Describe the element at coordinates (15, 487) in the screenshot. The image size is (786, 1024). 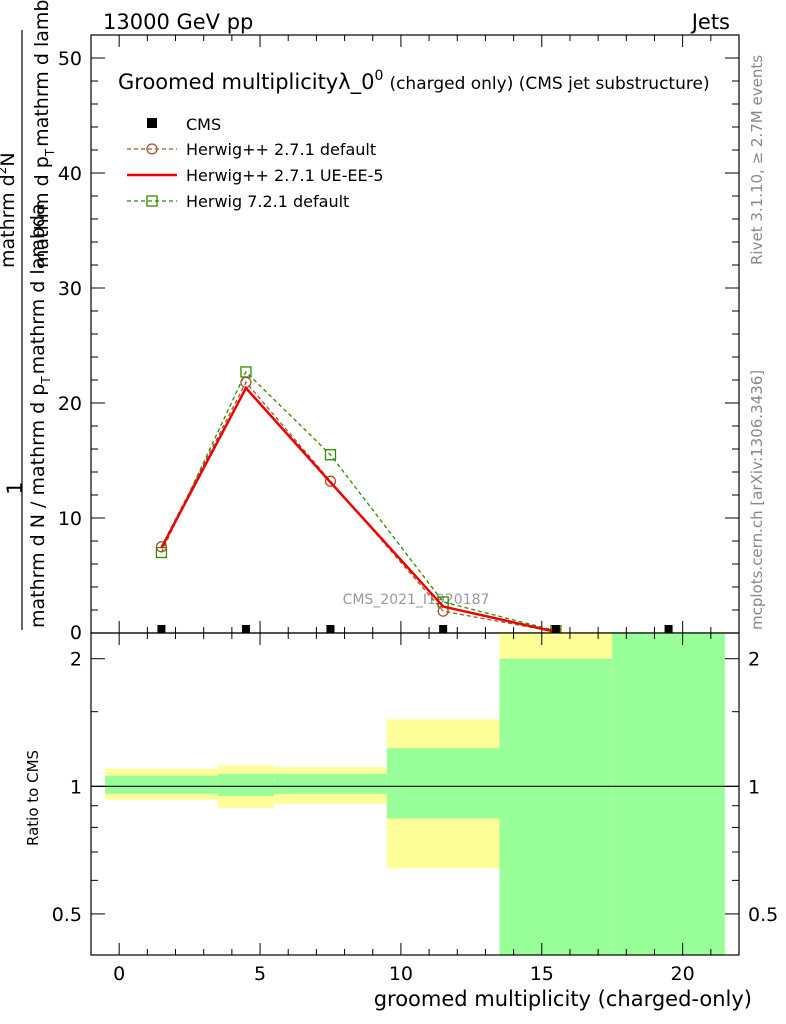
I see `ylabel-prefactor: 1` at that location.